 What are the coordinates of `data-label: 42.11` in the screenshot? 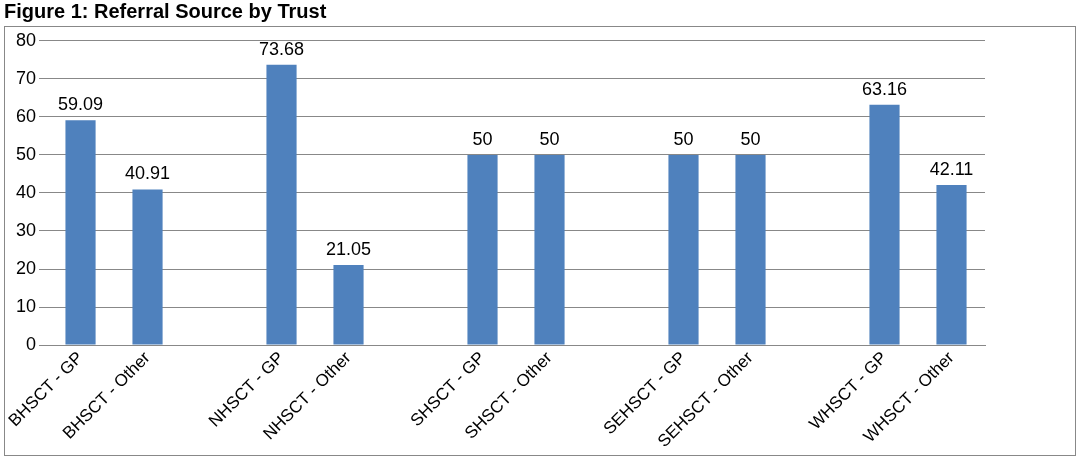 It's located at (951, 168).